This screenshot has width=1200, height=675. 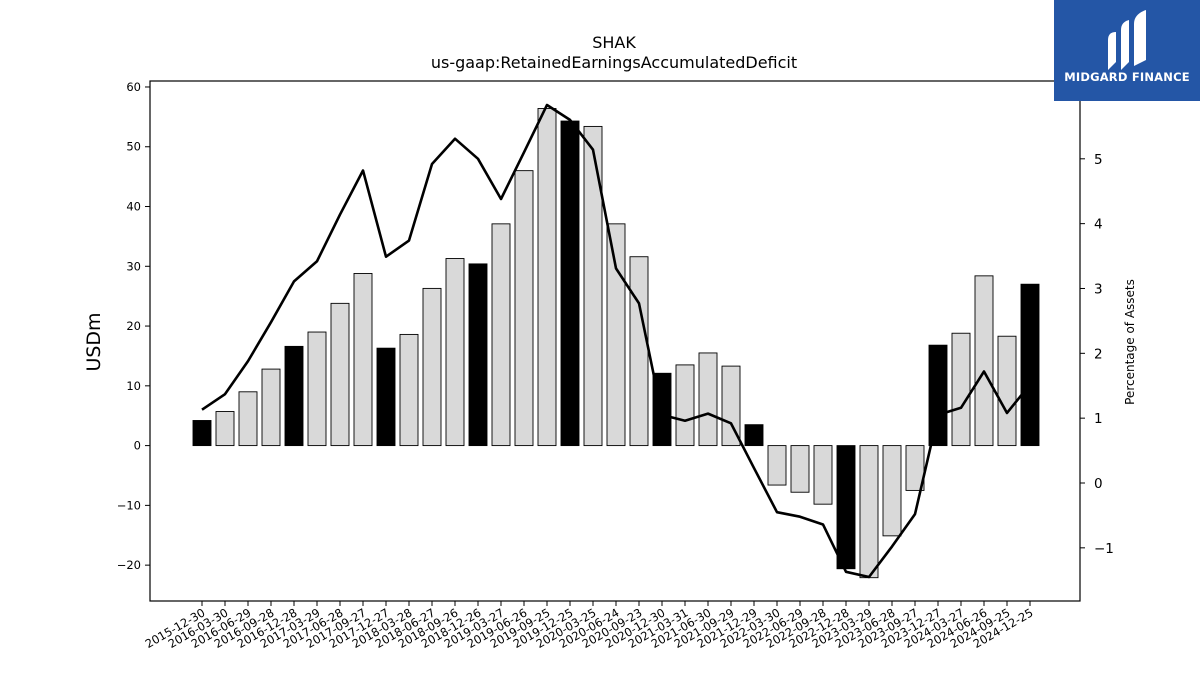 What do you see at coordinates (1104, 549) in the screenshot?
I see `y2-tick-label: −1` at bounding box center [1104, 549].